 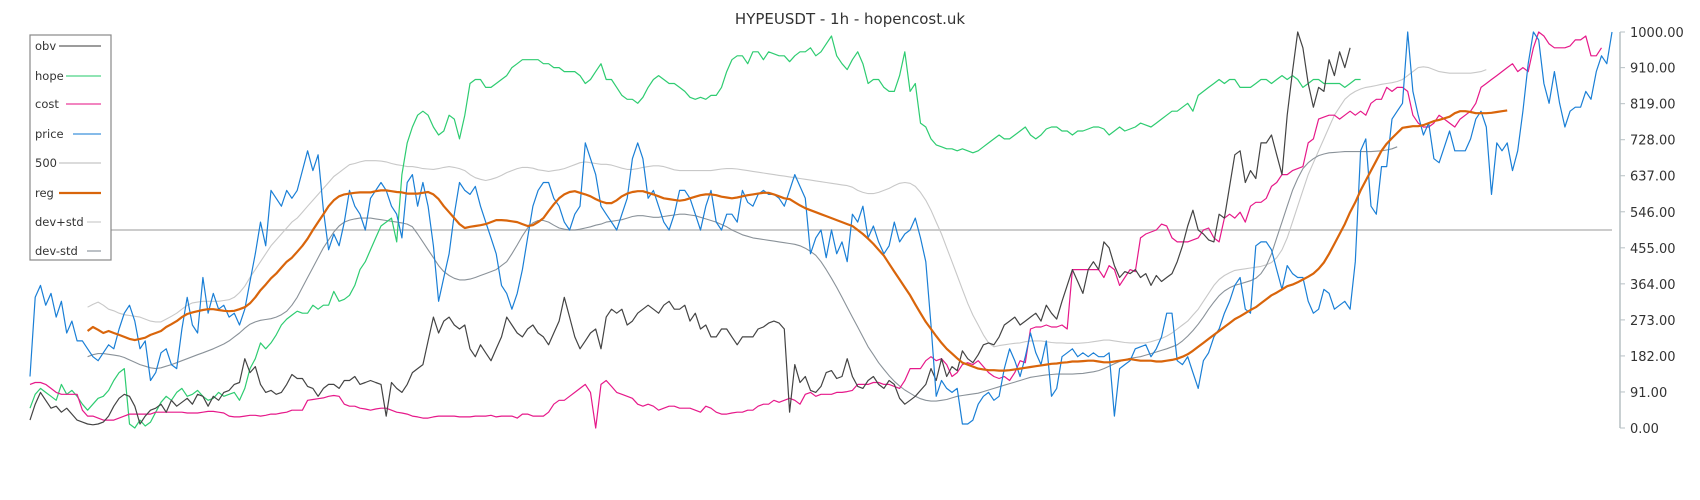 I want to click on legend-label-obv: obv, so click(x=45, y=46).